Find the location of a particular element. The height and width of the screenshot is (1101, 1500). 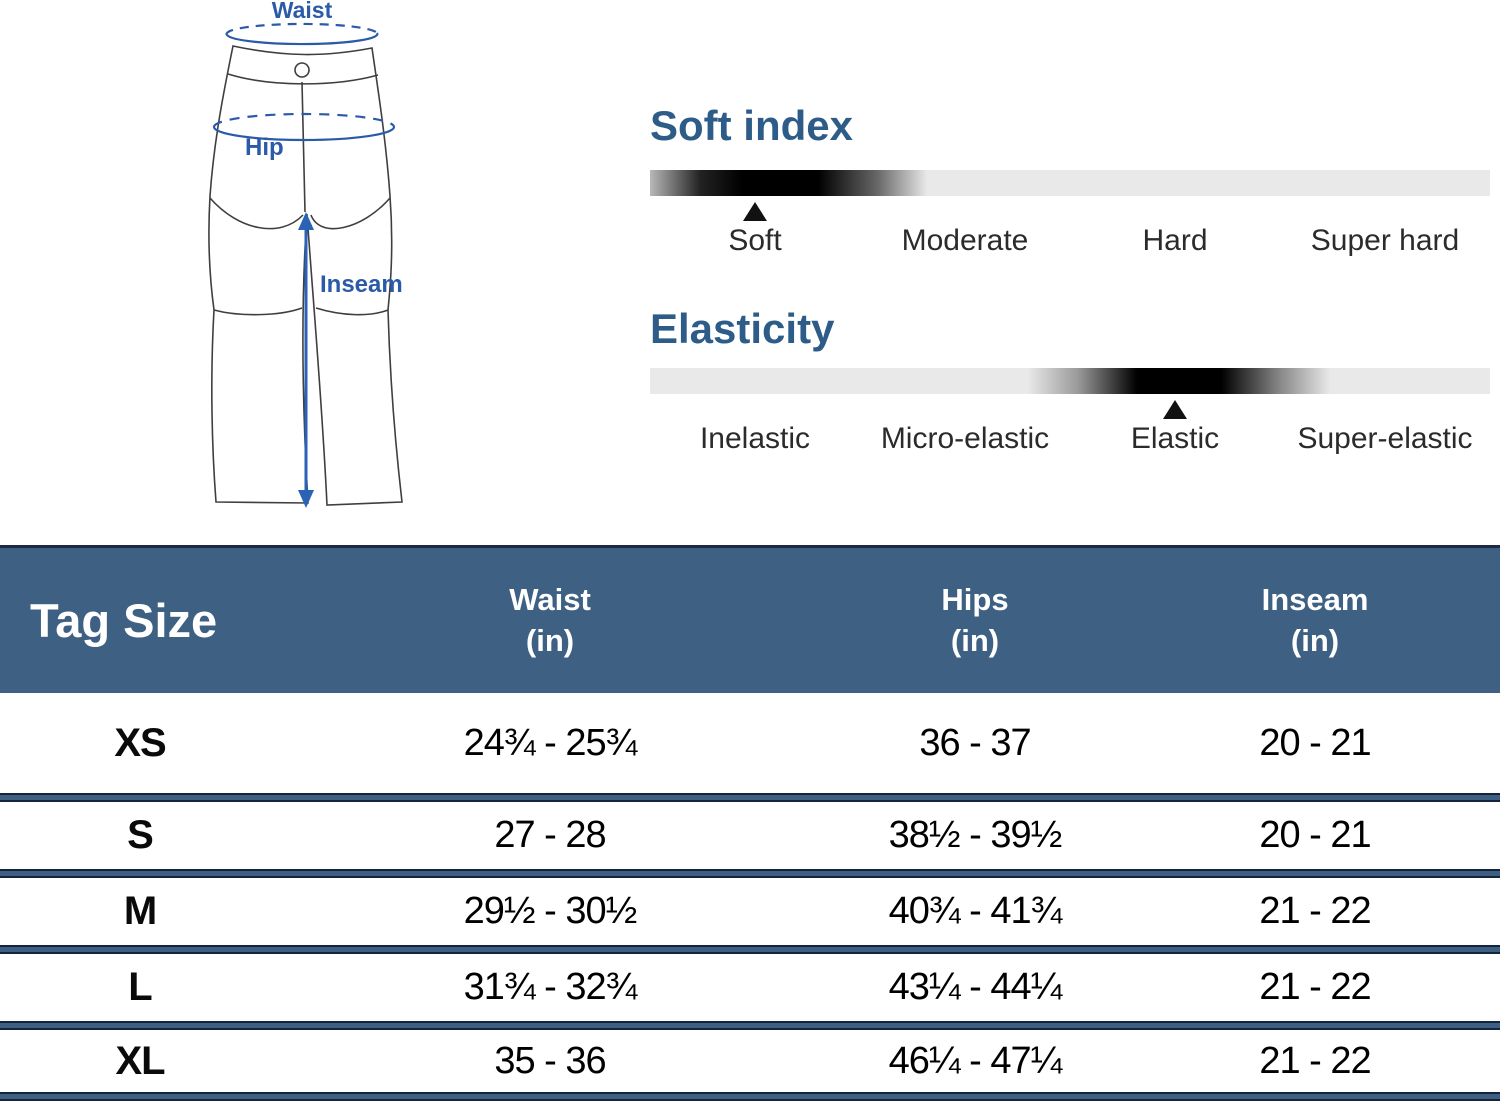

inseam-label: Inseam is located at coordinates (361, 284).